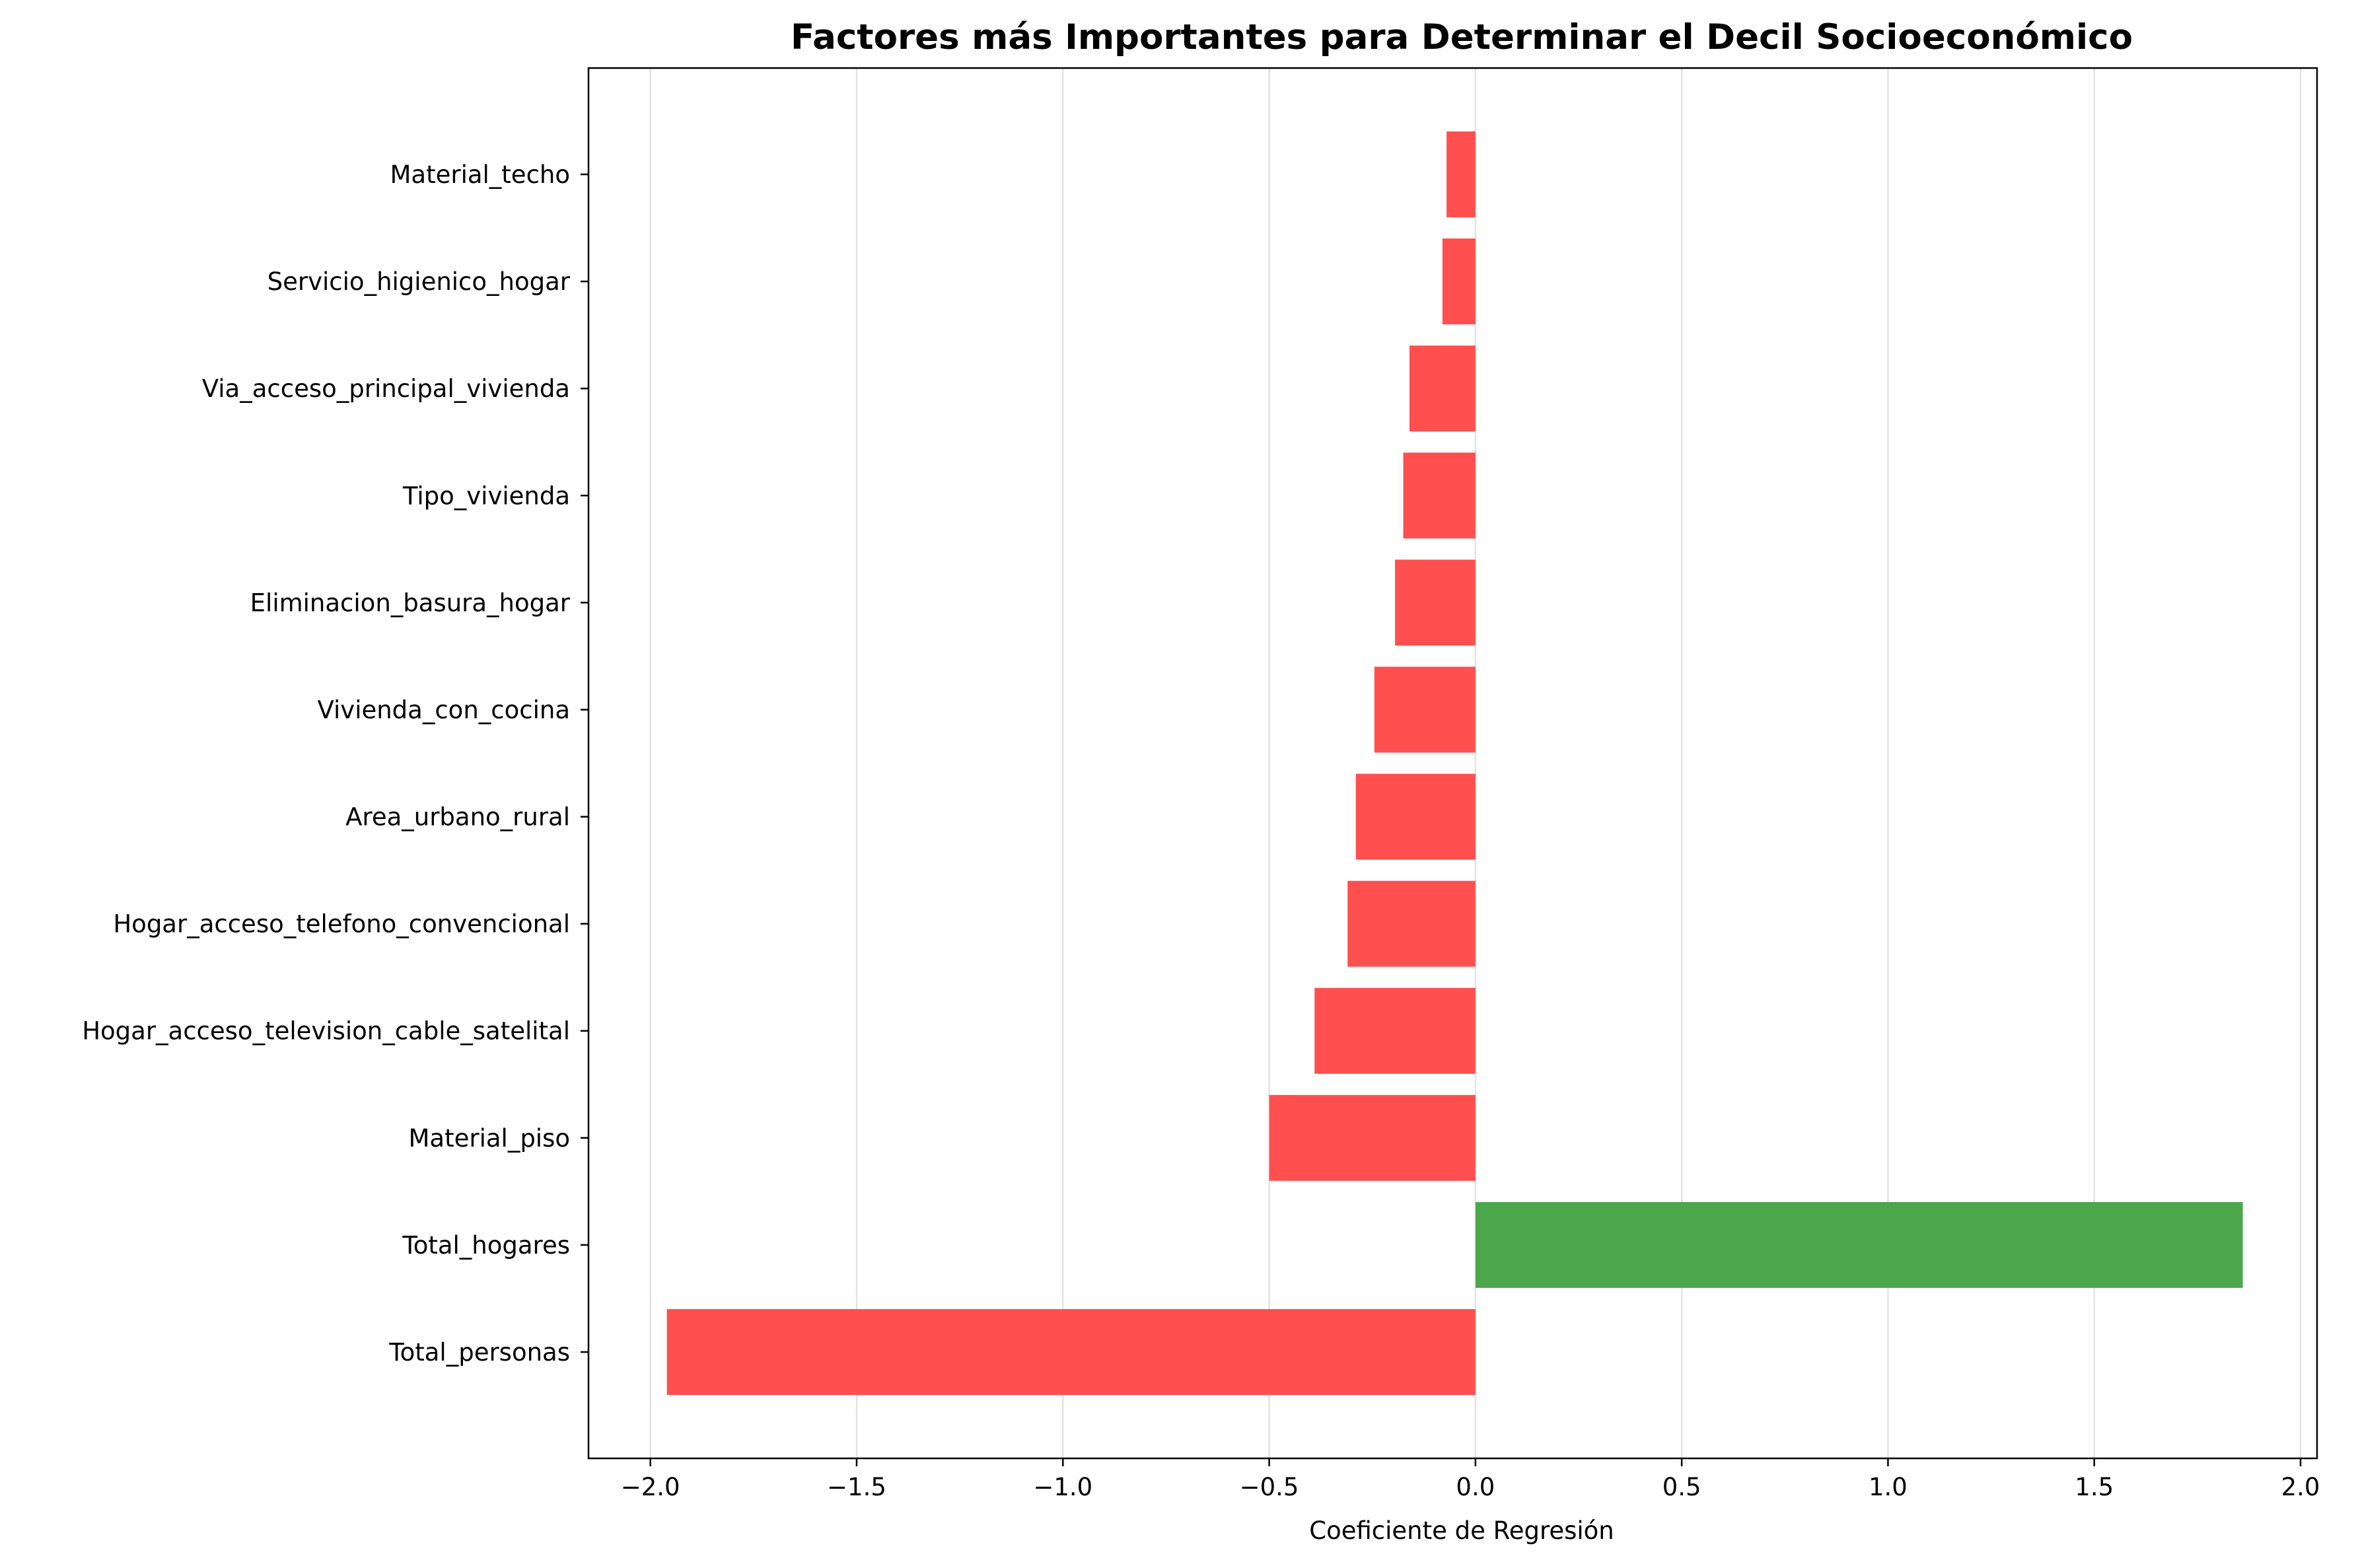 The image size is (2356, 1568). I want to click on y-tick-label: Eliminacion_basura_hogar, so click(411, 602).